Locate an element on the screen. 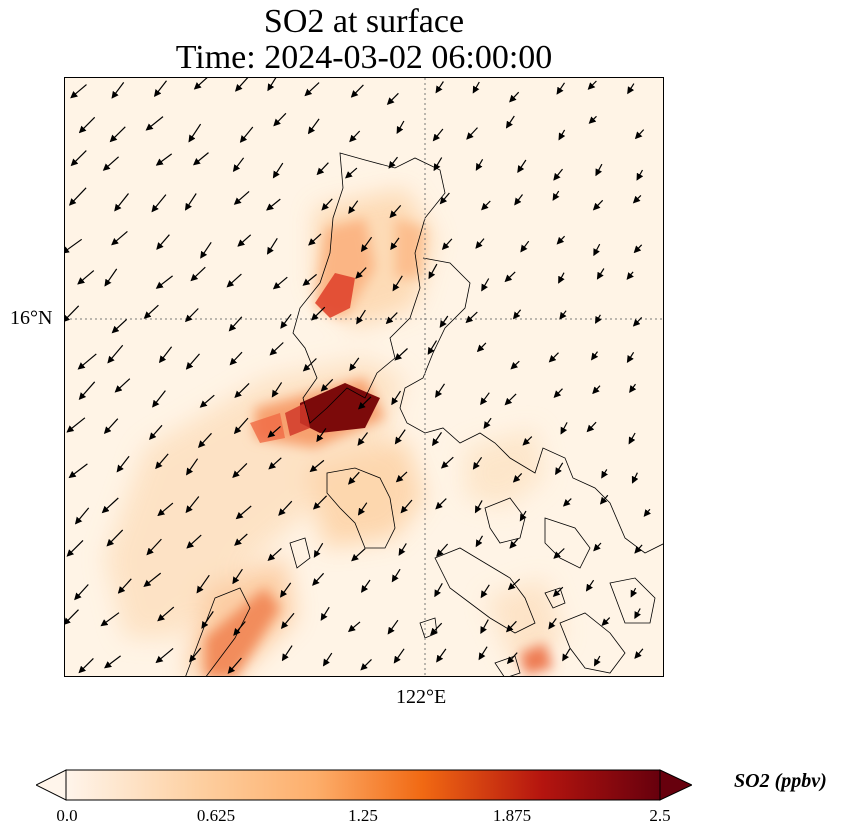 Image resolution: width=841 pixels, height=836 pixels. colorbar-tick-1: 0.625 is located at coordinates (216, 815).